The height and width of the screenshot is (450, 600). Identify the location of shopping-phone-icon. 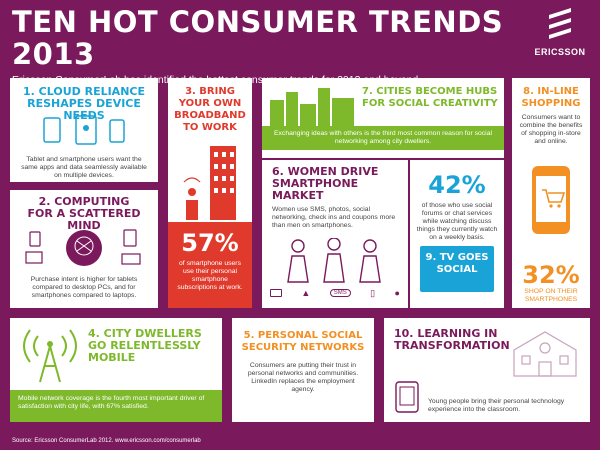
(551, 200).